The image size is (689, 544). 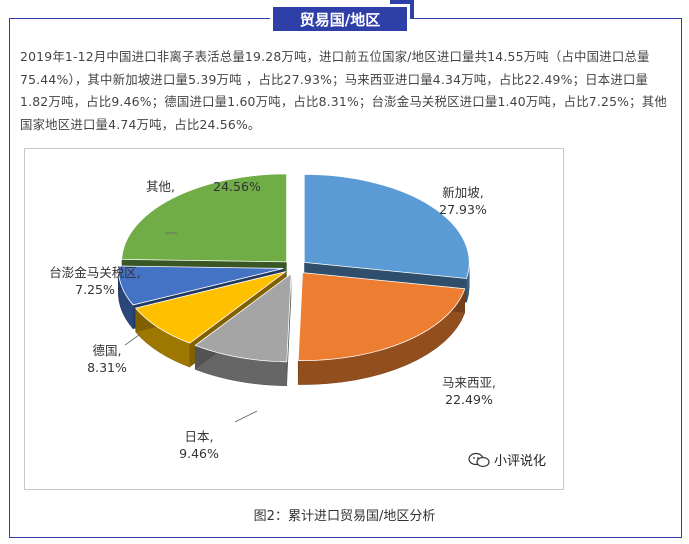 What do you see at coordinates (344, 516) in the screenshot?
I see `figure-caption: 图2：累计进口贸易国/地区分析` at bounding box center [344, 516].